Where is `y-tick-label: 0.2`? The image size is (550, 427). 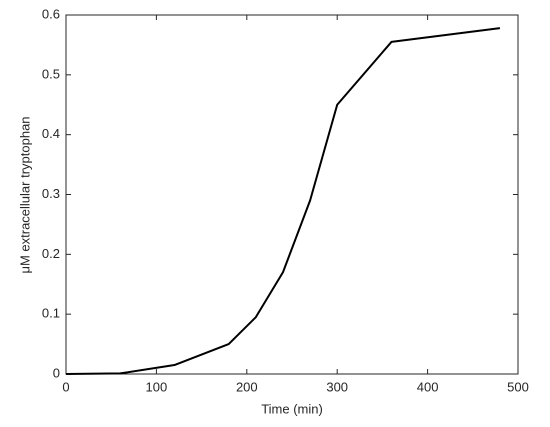
y-tick-label: 0.2 is located at coordinates (51, 253).